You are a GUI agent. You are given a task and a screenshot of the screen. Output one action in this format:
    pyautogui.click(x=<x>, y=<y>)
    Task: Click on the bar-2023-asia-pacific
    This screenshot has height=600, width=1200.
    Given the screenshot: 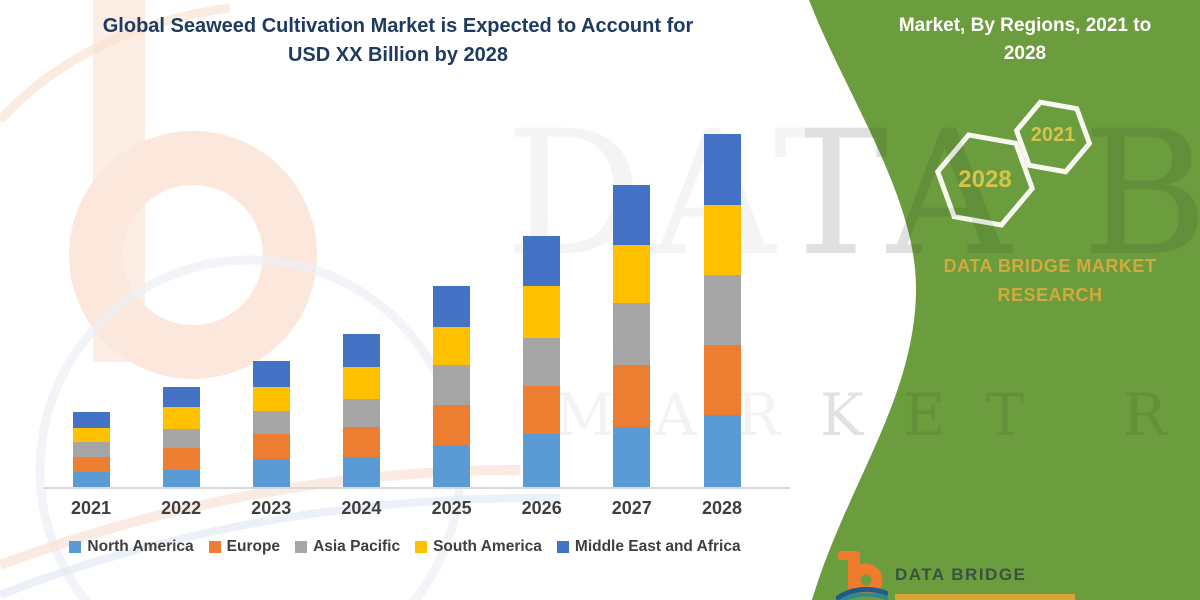 What is the action you would take?
    pyautogui.click(x=271, y=422)
    